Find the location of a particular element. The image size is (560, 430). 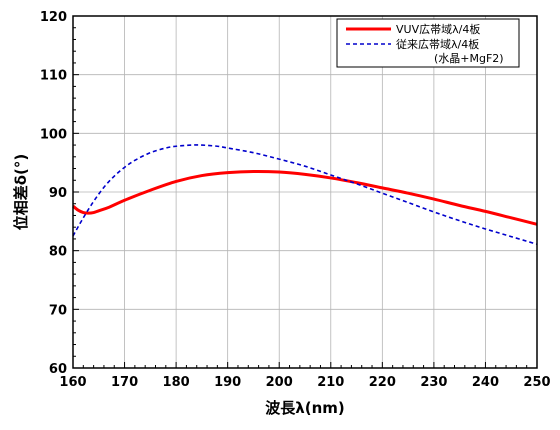

y-tick-label: 90 is located at coordinates (58, 193).